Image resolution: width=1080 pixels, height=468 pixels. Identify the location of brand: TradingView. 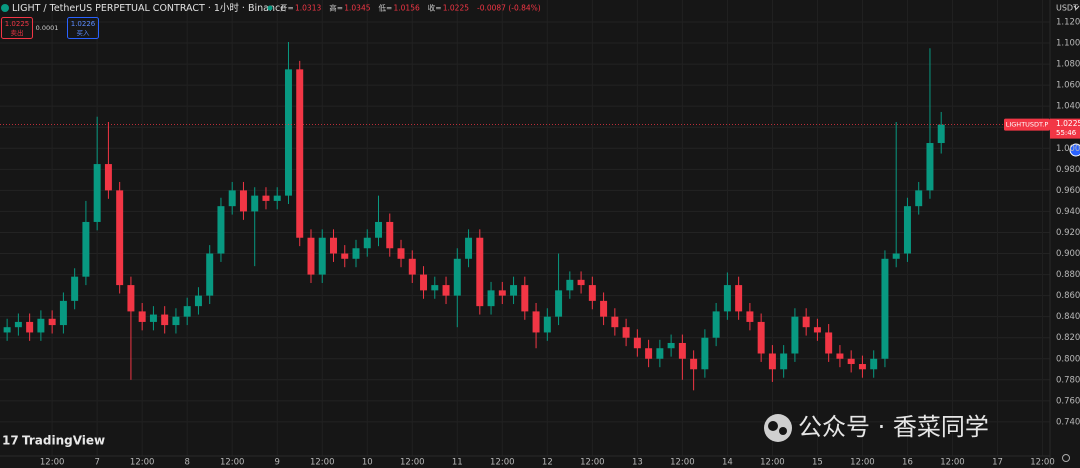
(63, 441).